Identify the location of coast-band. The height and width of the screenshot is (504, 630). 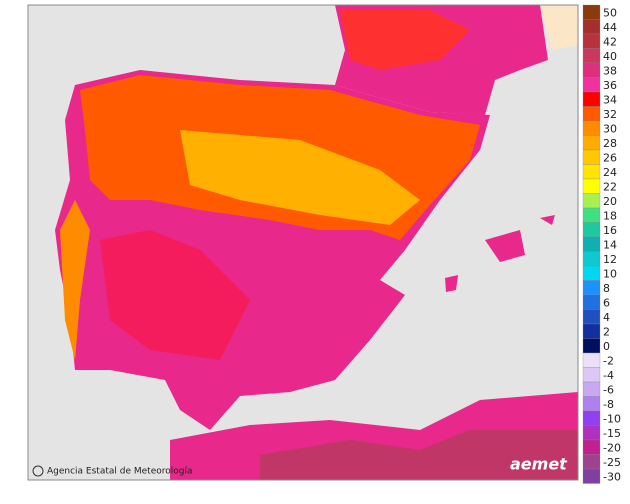
(75, 280).